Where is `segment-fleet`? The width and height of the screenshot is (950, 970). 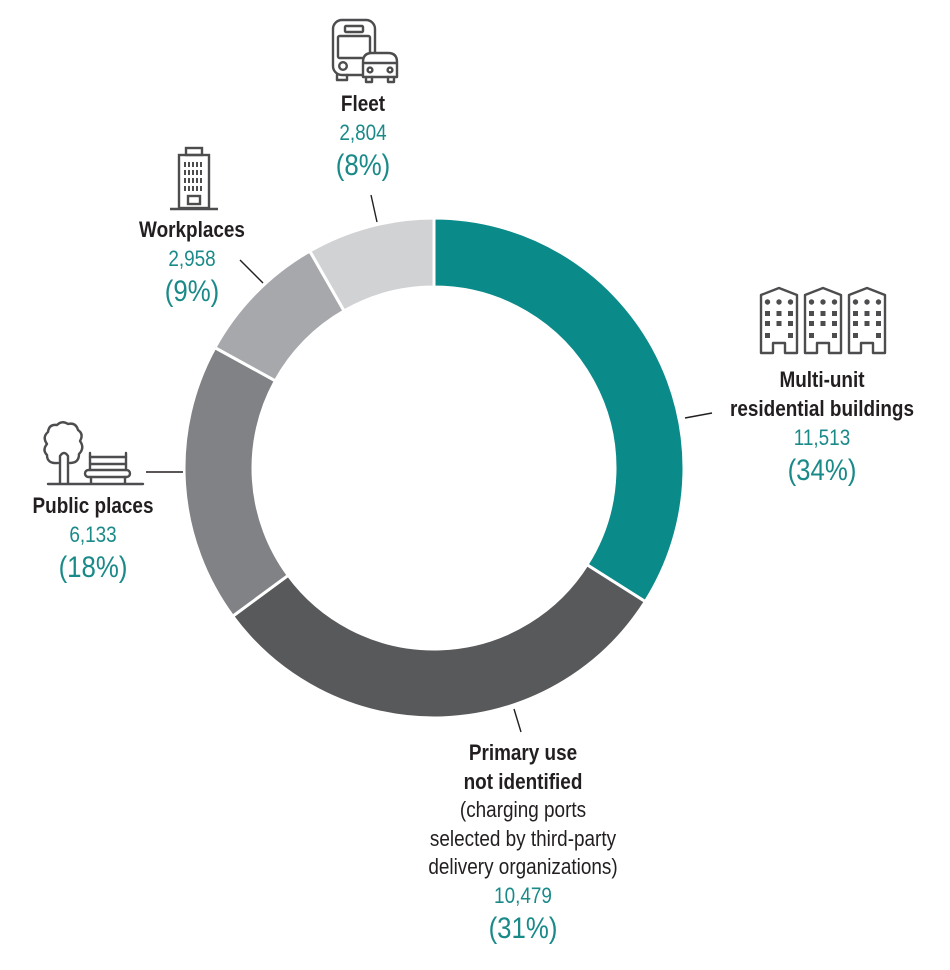
segment-fleet is located at coordinates (371, 264).